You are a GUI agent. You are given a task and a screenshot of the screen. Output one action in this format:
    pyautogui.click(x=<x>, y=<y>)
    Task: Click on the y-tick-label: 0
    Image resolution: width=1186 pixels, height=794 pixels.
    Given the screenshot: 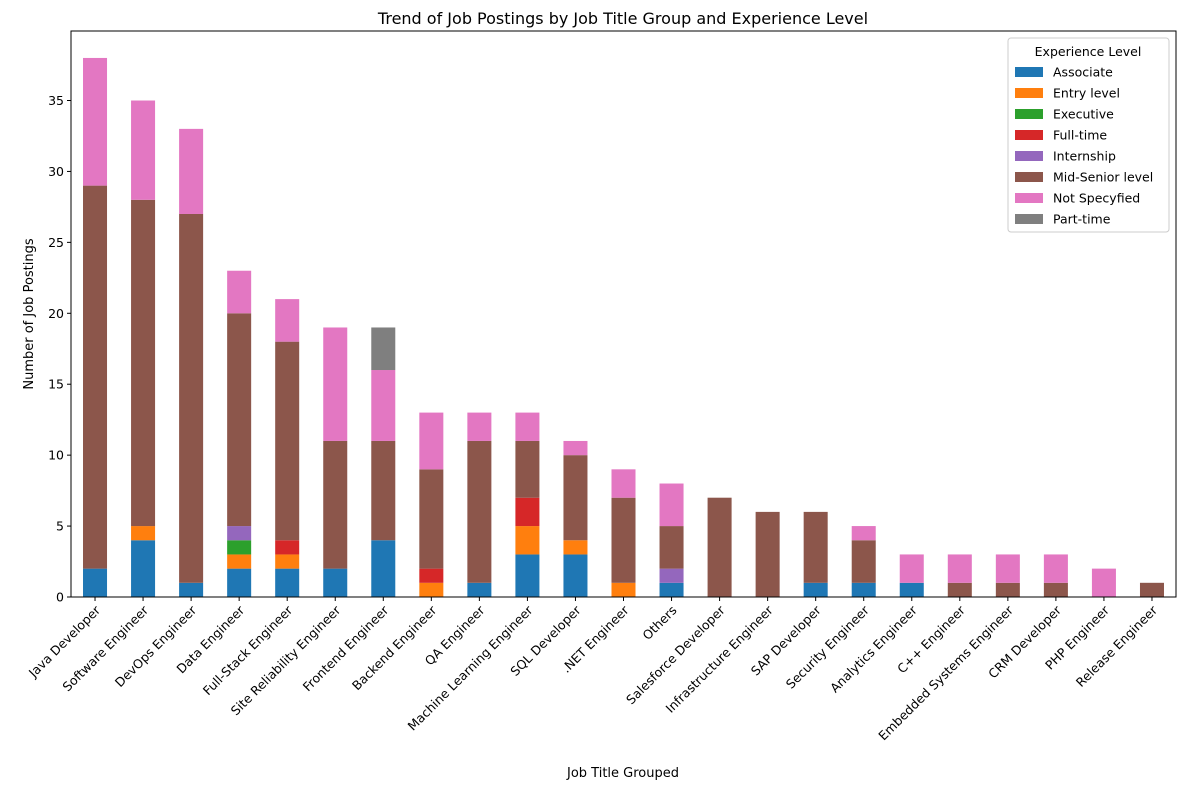 What is the action you would take?
    pyautogui.click(x=60, y=597)
    